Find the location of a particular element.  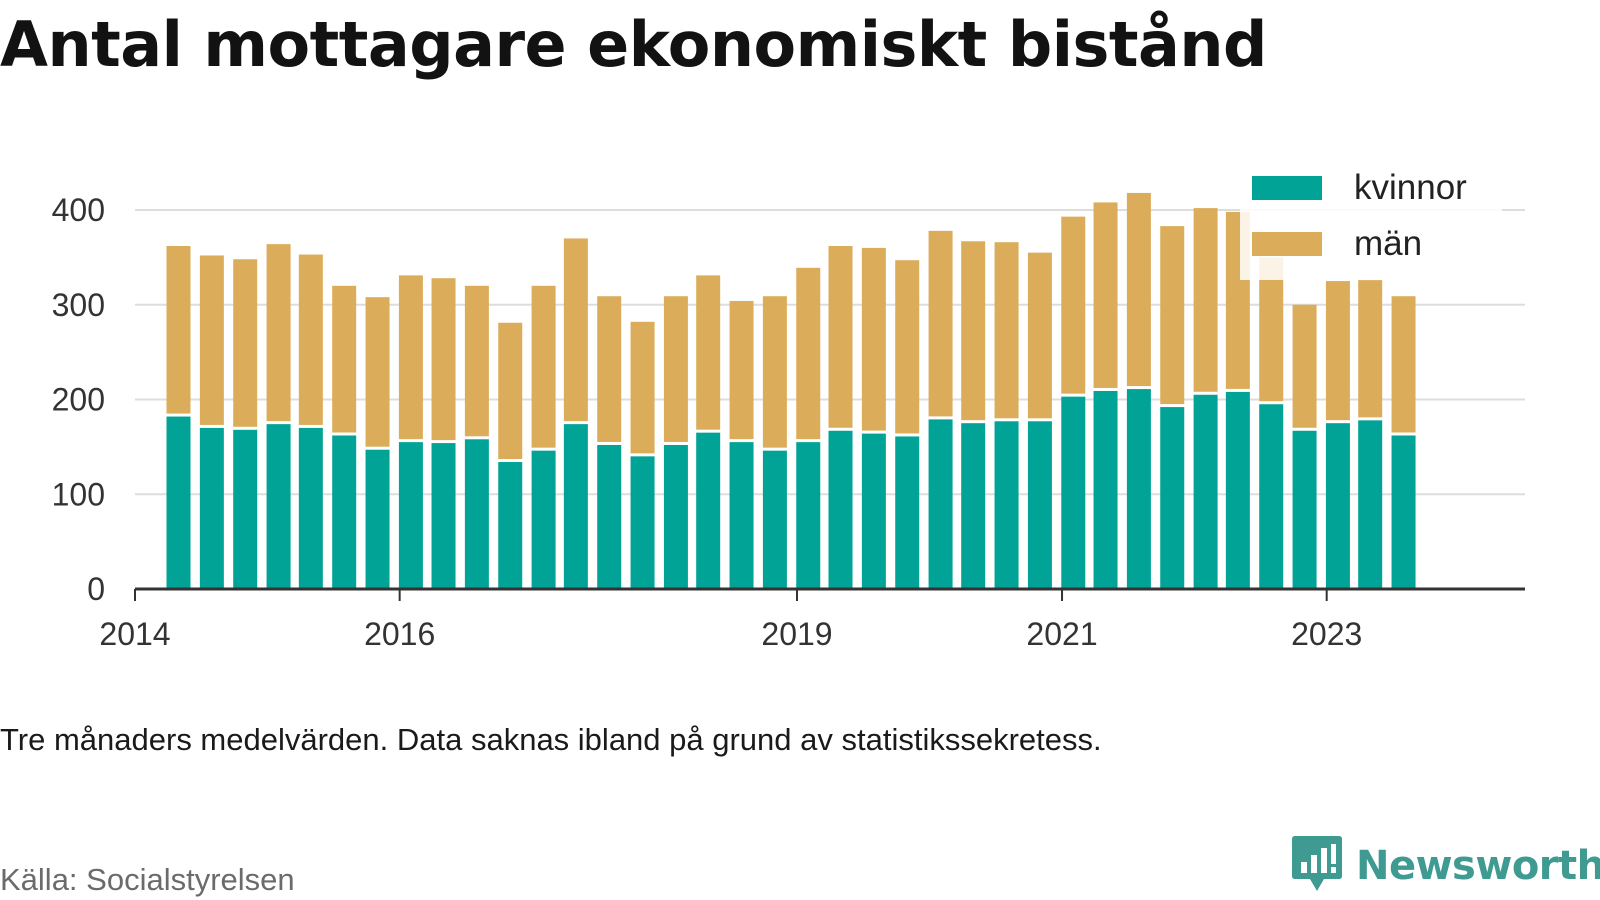

y-tick-label: 200 is located at coordinates (78, 400).